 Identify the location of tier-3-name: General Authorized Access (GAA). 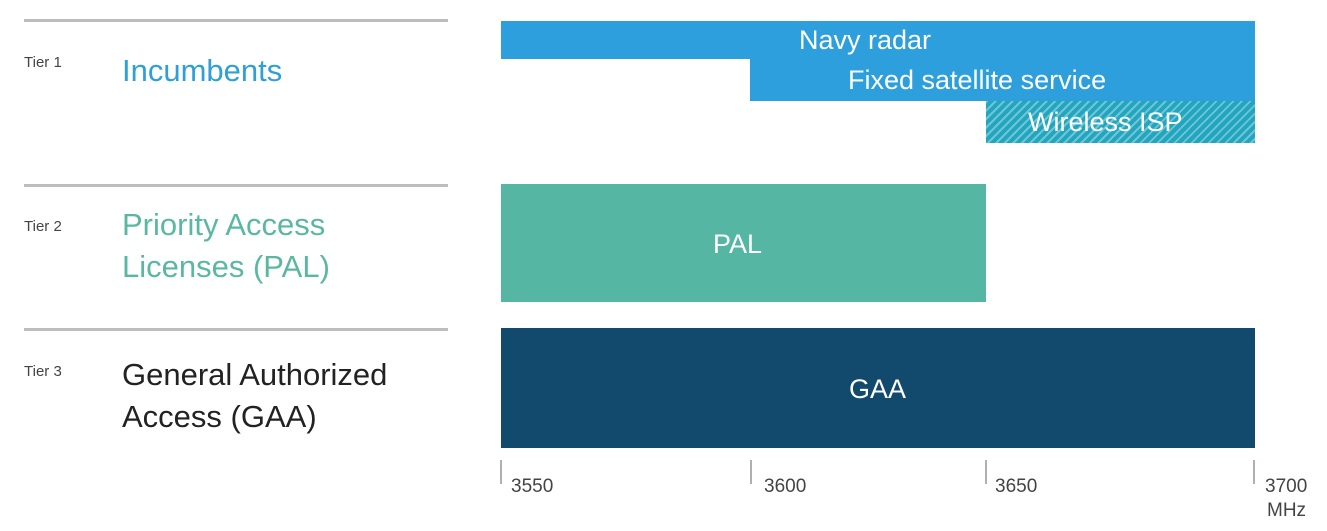
(255, 395).